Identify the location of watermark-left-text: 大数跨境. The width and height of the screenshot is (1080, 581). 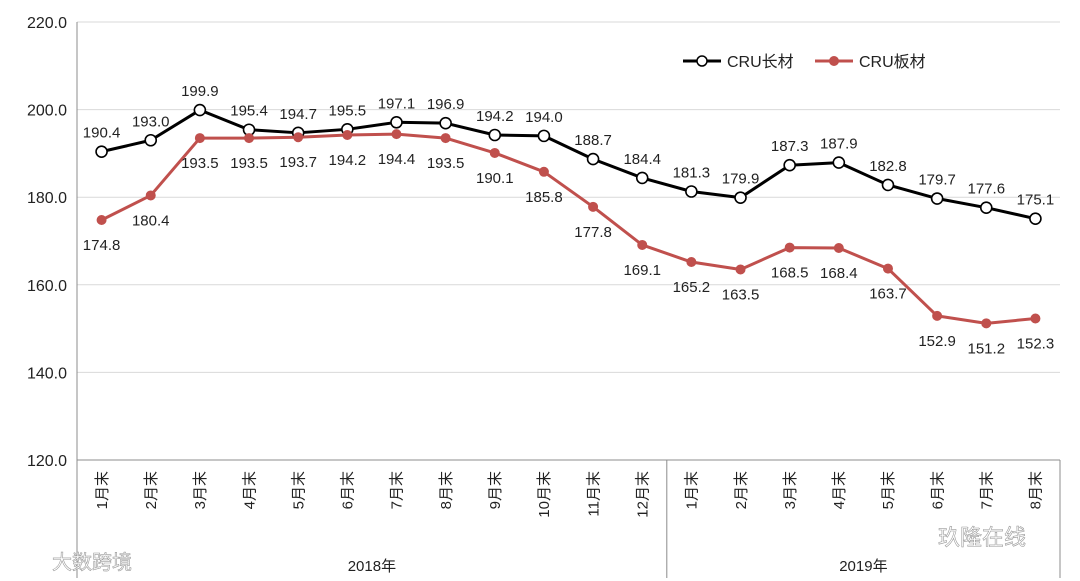
(92, 562).